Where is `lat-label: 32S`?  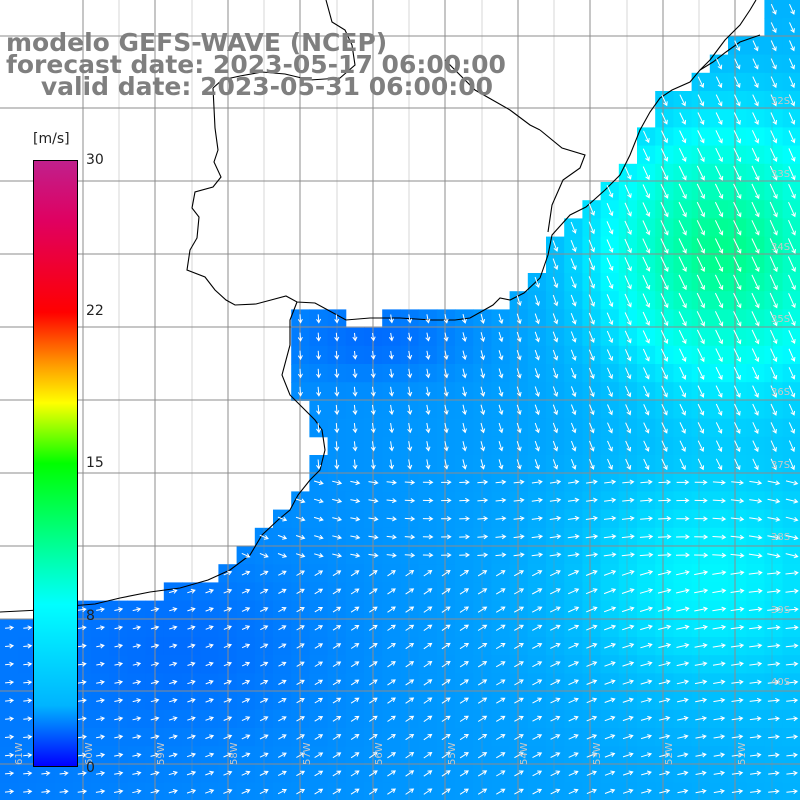
lat-label: 32S is located at coordinates (780, 101).